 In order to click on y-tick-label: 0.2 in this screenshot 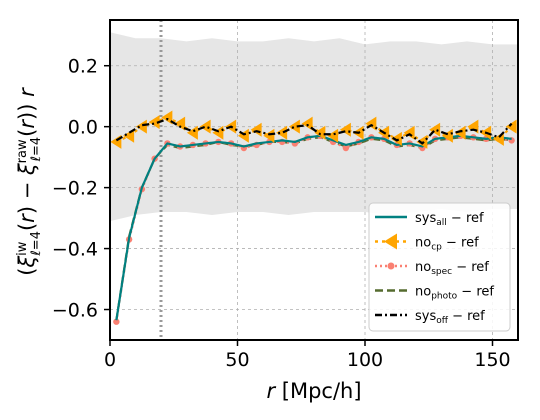, I will do `click(83, 67)`.